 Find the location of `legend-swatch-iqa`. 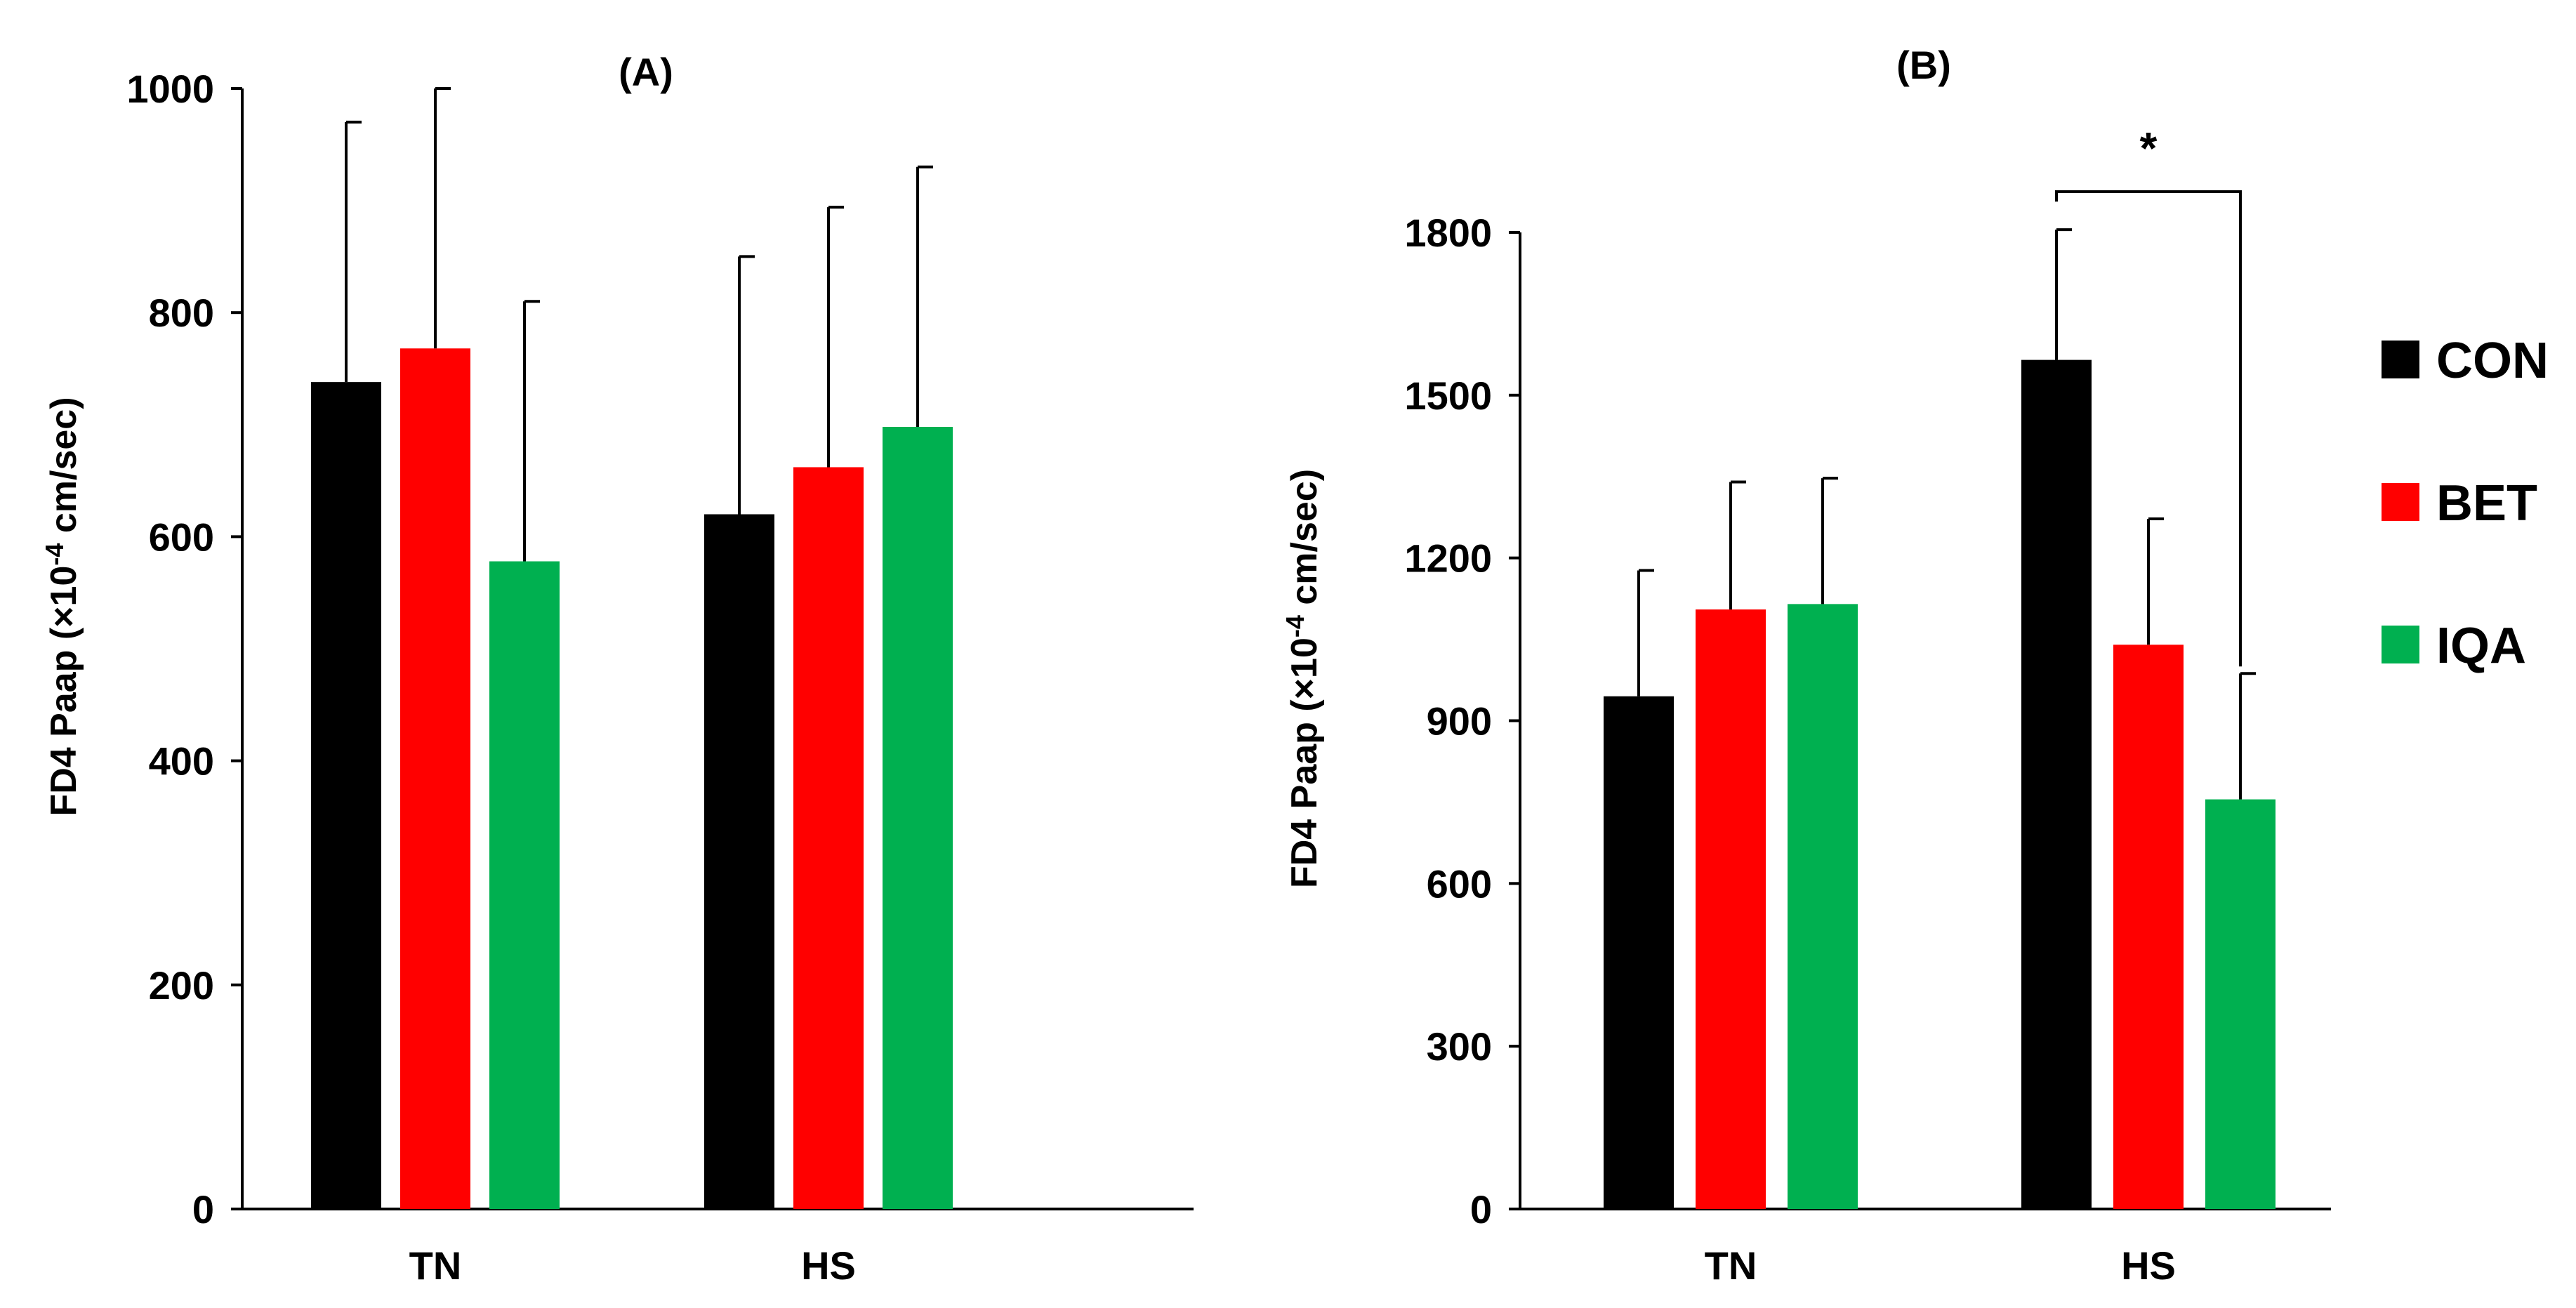

legend-swatch-iqa is located at coordinates (2400, 644).